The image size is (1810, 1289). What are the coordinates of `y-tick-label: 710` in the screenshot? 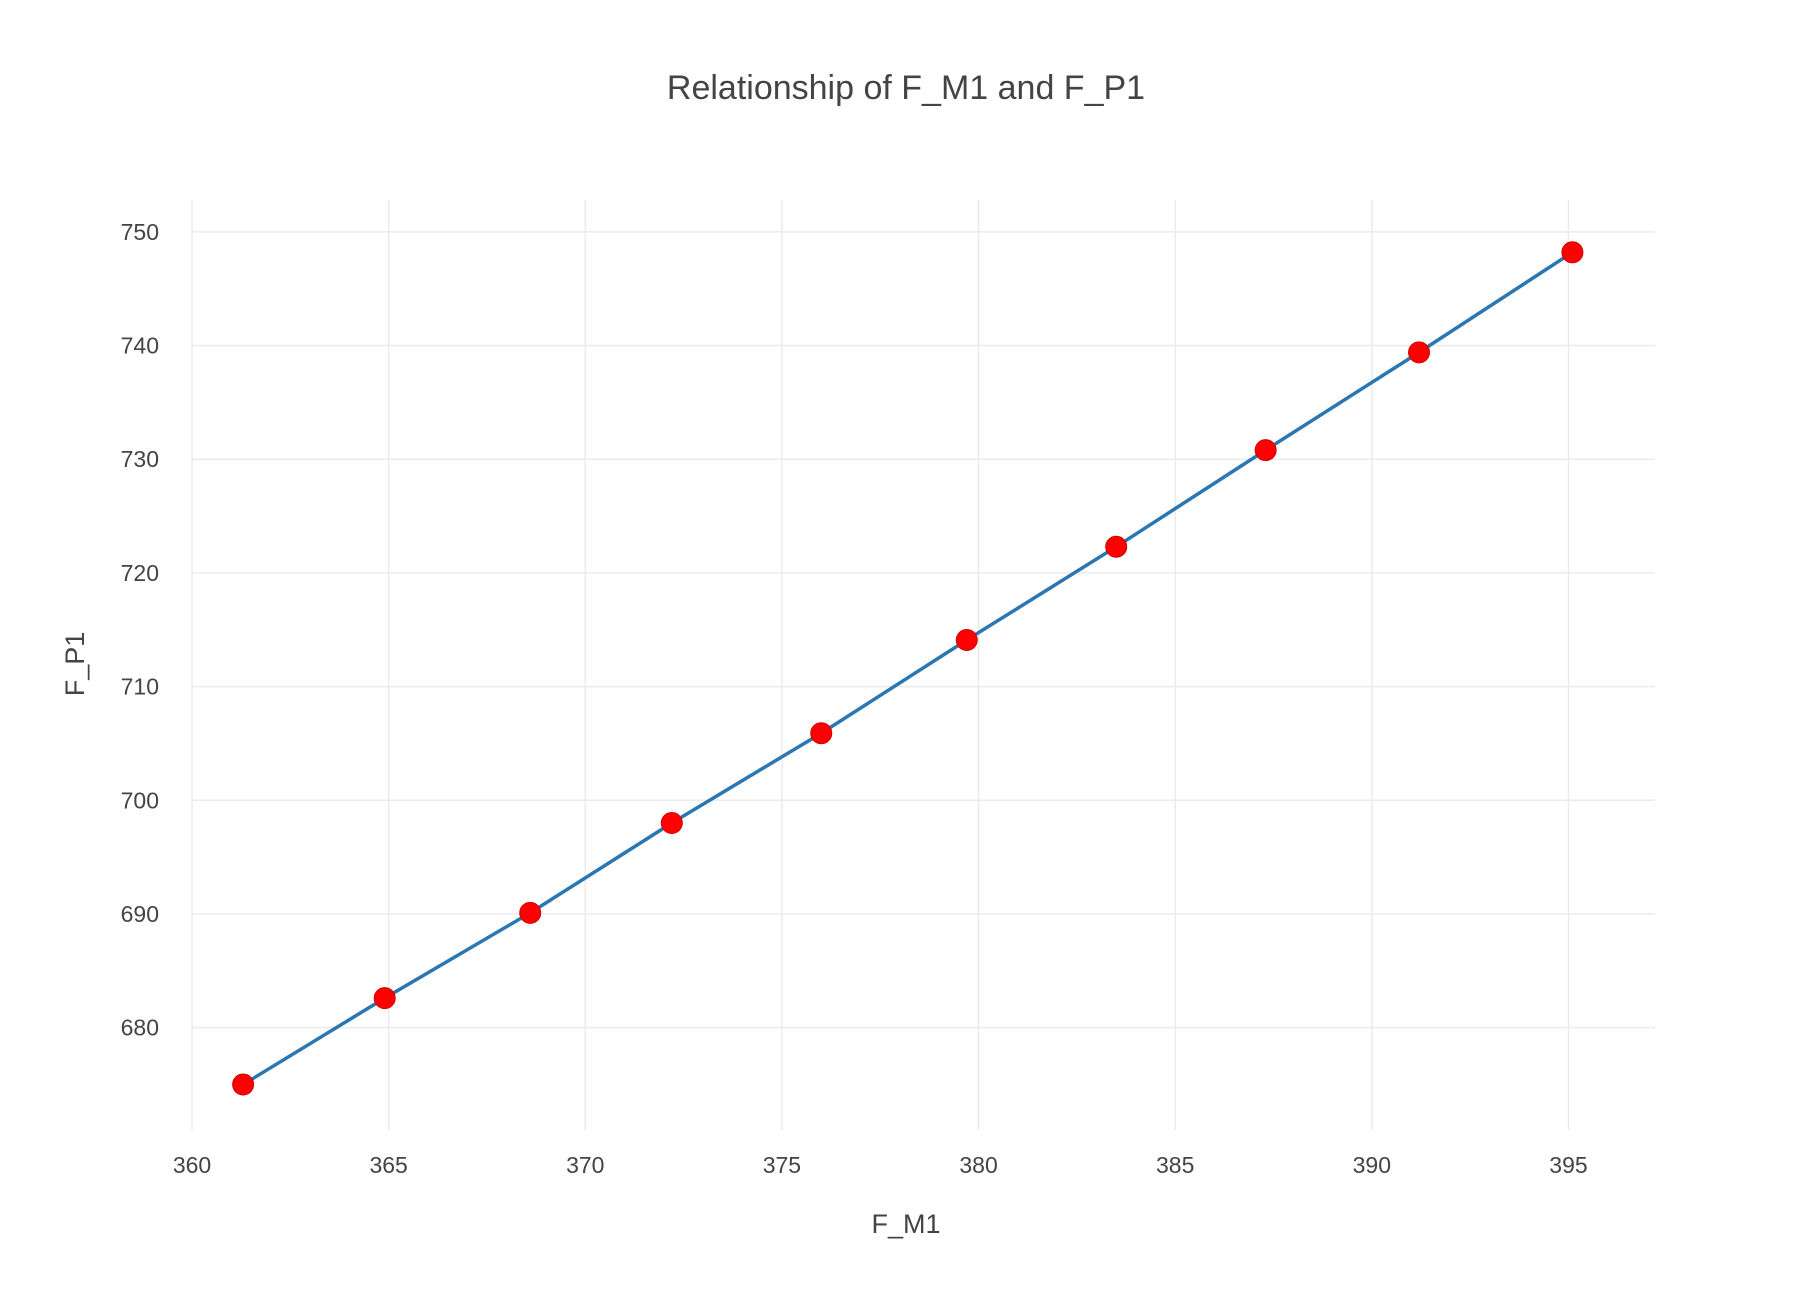 It's located at (140, 687).